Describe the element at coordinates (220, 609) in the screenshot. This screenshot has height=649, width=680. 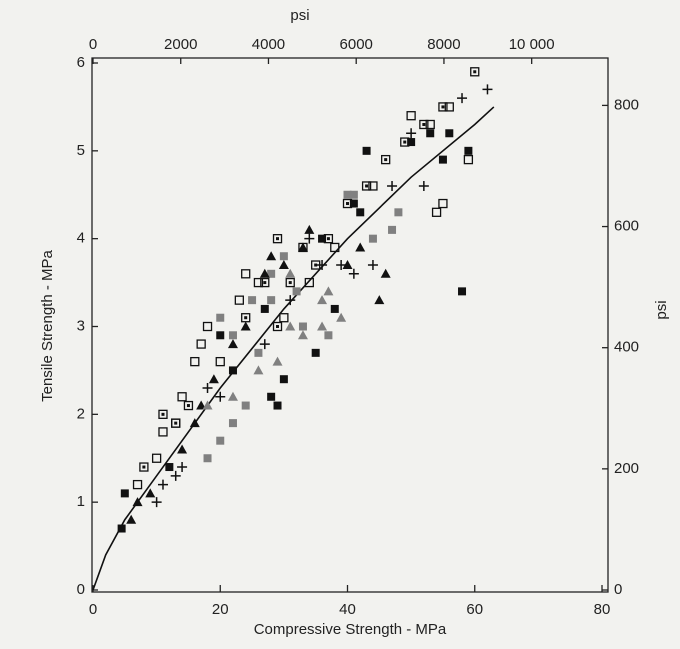
I see `x-tick-label: 20` at that location.